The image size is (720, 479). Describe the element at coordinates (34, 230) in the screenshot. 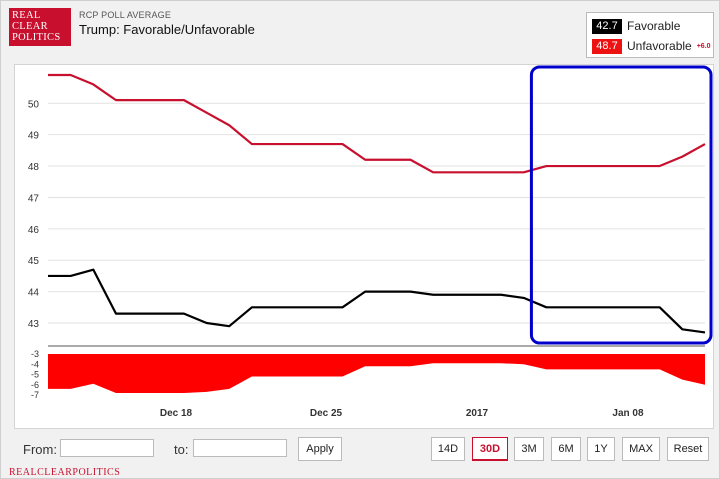

I see `y-tick-label: 46` at that location.